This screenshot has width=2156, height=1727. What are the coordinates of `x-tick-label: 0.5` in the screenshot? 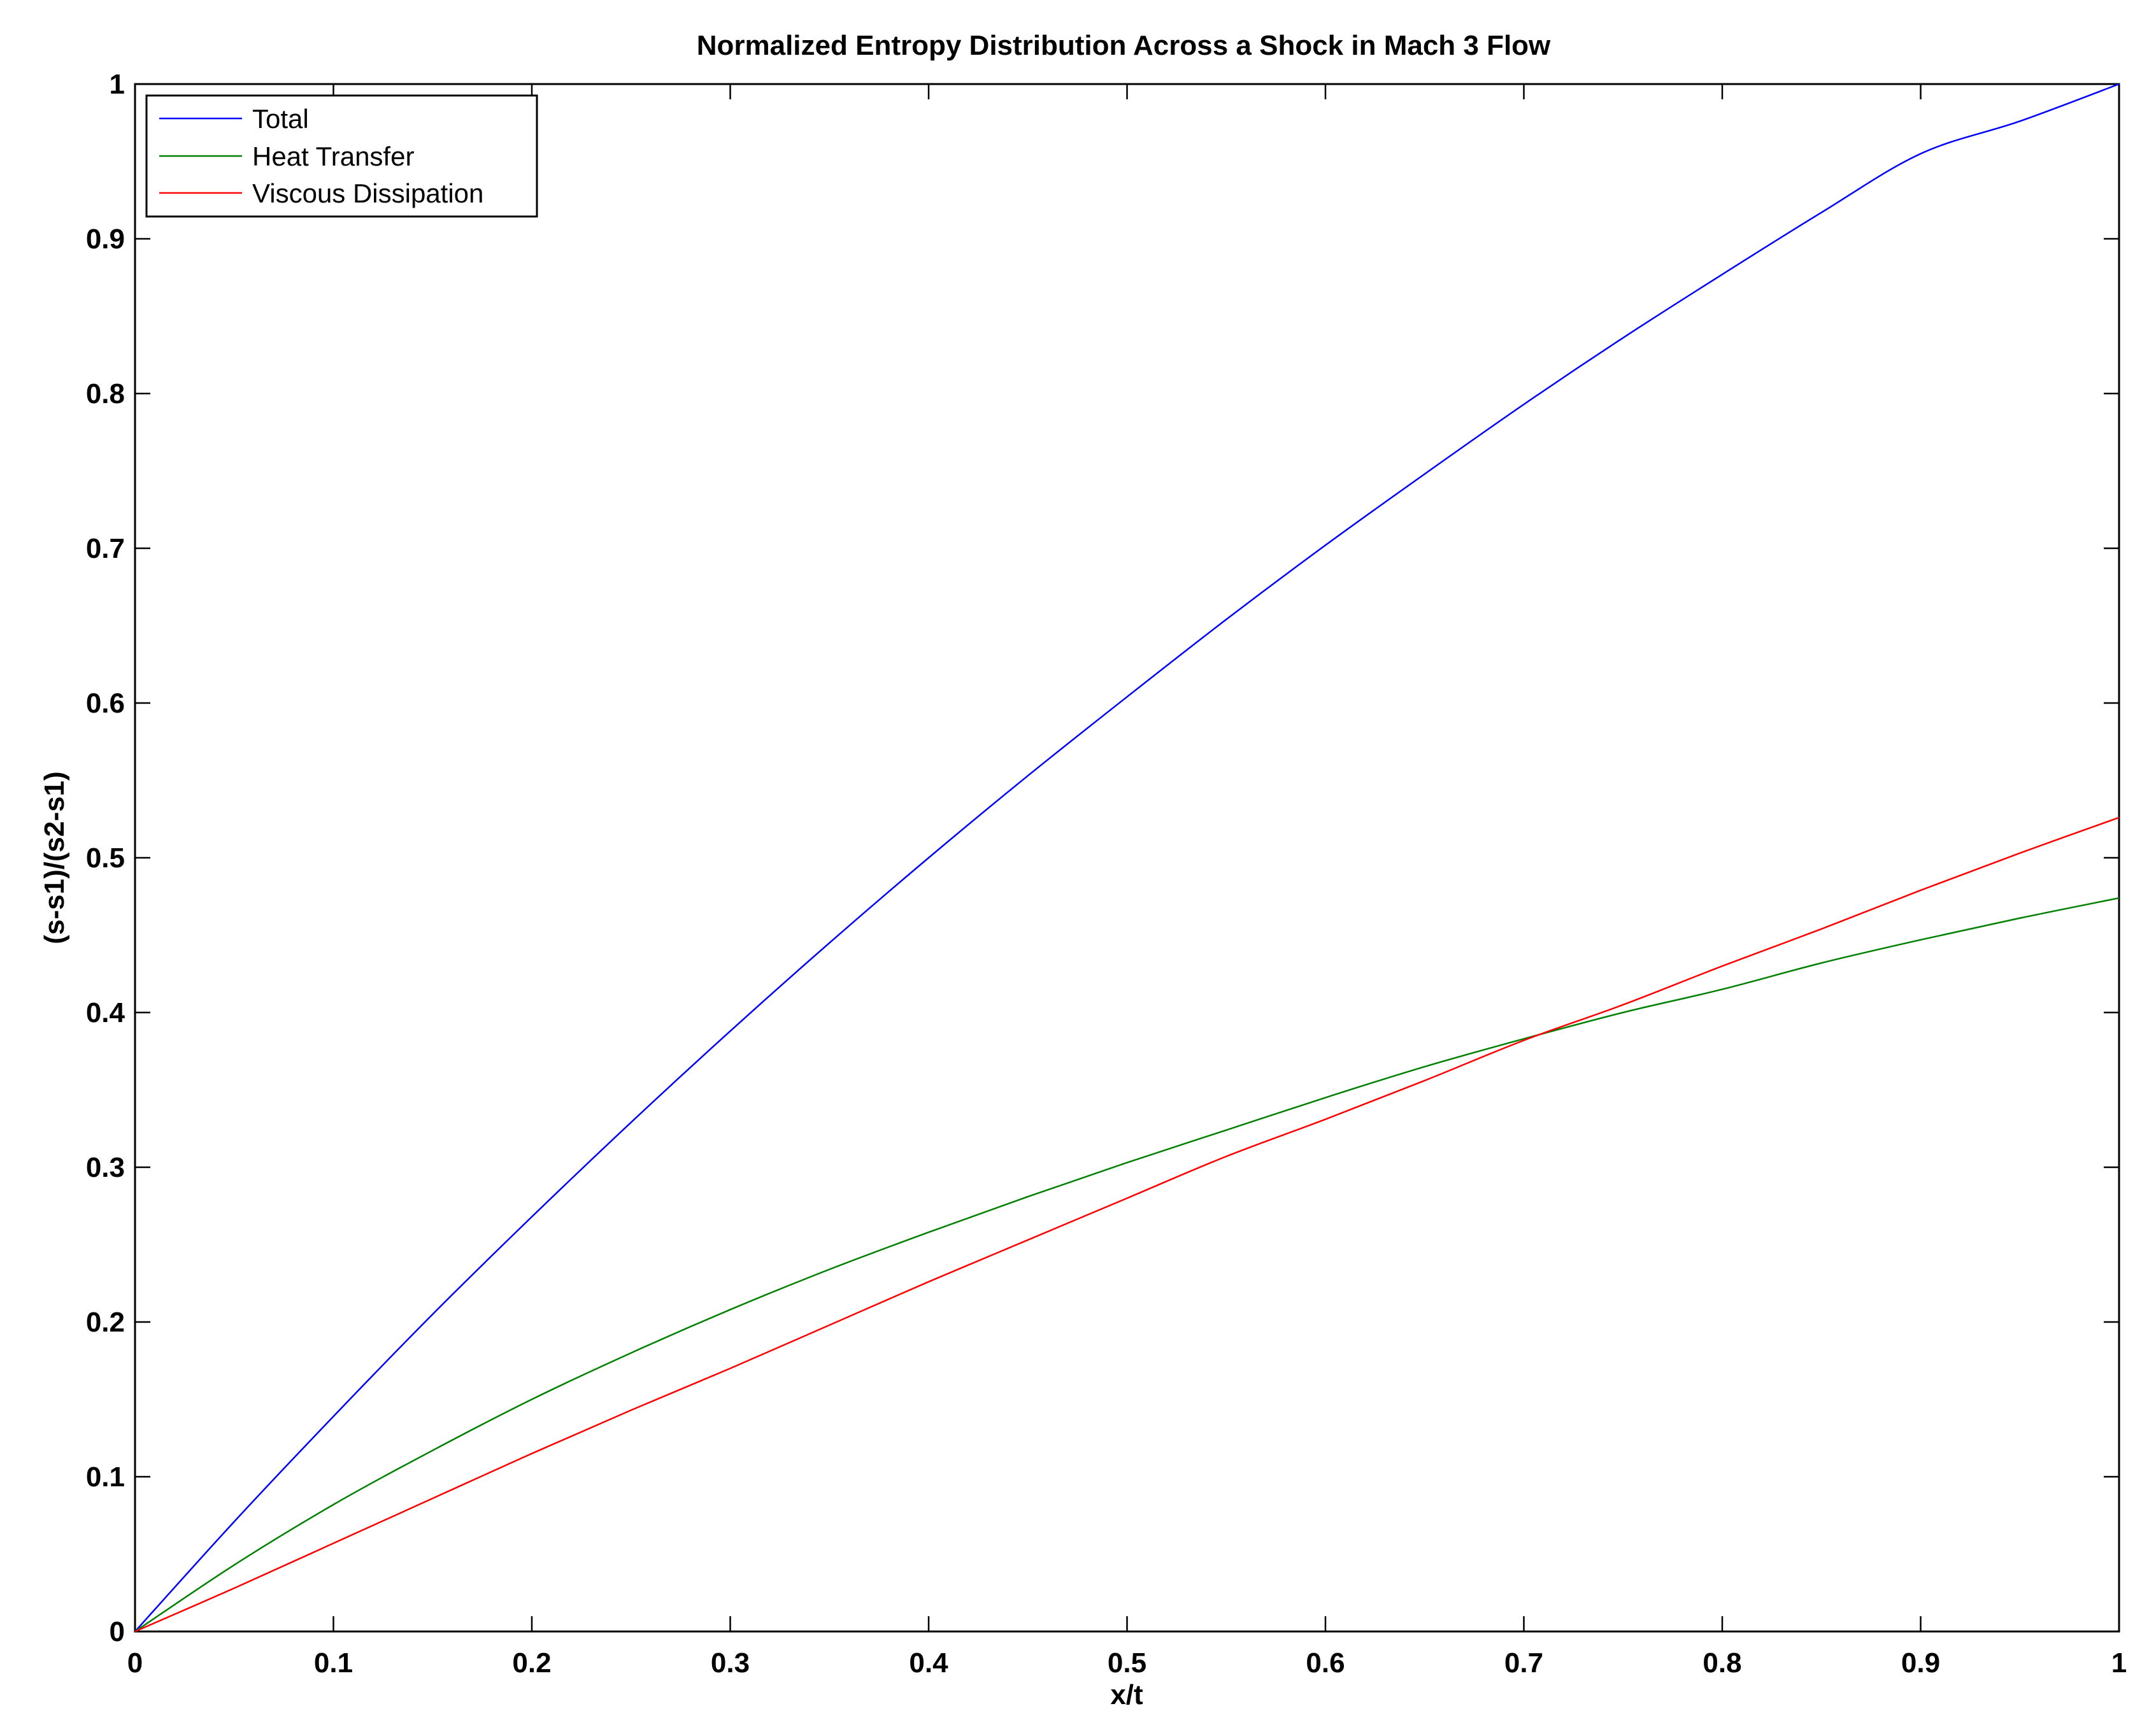 It's located at (1127, 1663).